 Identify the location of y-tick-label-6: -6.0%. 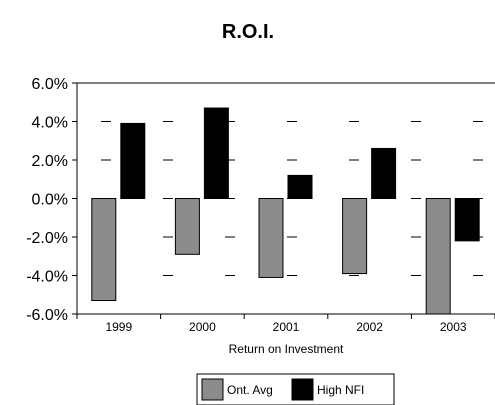
(47, 315).